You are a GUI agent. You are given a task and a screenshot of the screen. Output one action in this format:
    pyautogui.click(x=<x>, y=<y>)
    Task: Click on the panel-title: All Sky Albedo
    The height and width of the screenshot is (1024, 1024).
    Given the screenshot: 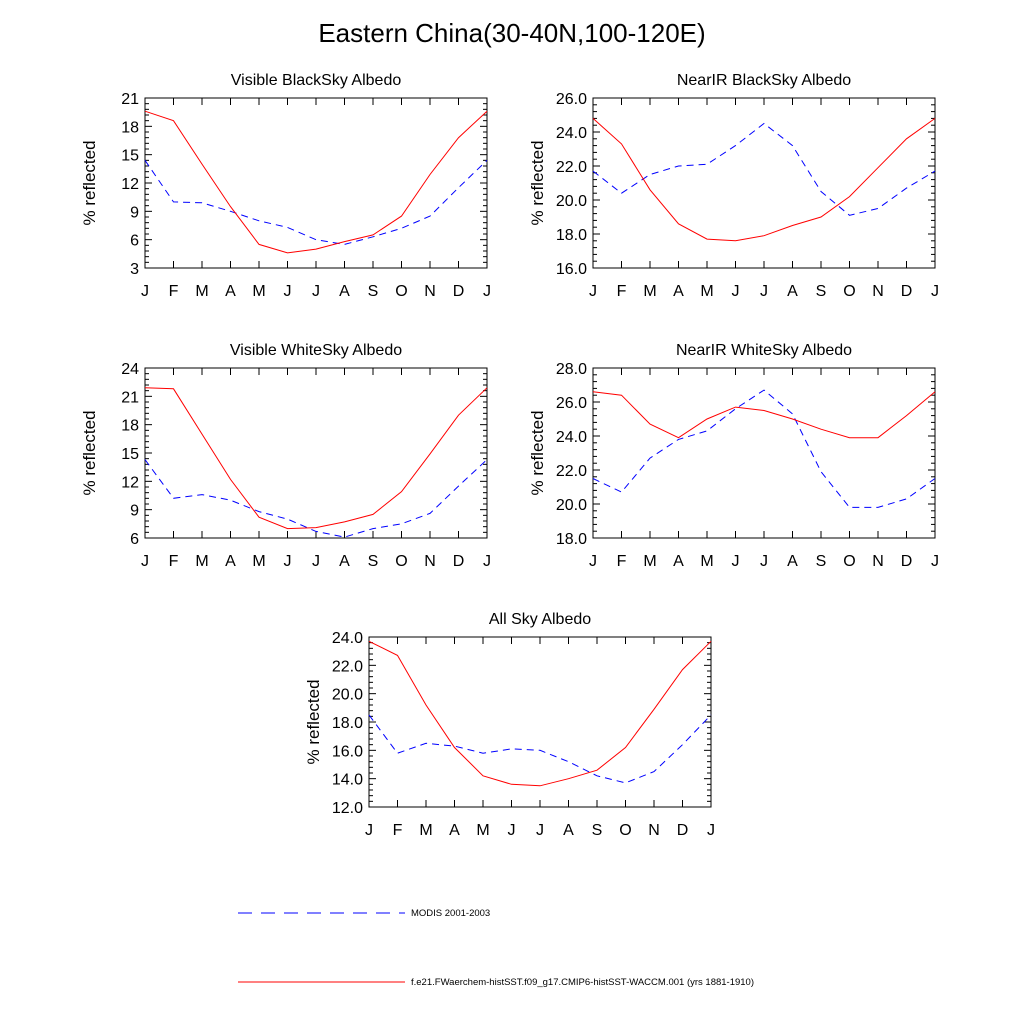 What is the action you would take?
    pyautogui.click(x=540, y=619)
    